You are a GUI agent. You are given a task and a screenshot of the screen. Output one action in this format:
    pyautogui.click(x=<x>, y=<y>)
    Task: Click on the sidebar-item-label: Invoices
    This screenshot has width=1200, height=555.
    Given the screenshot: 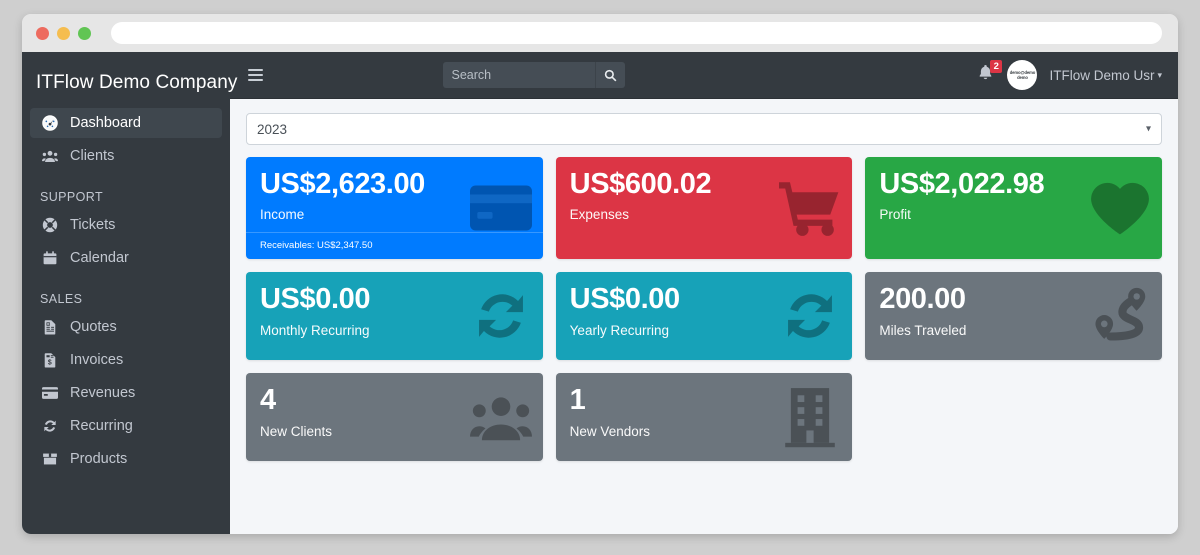 What is the action you would take?
    pyautogui.click(x=97, y=360)
    